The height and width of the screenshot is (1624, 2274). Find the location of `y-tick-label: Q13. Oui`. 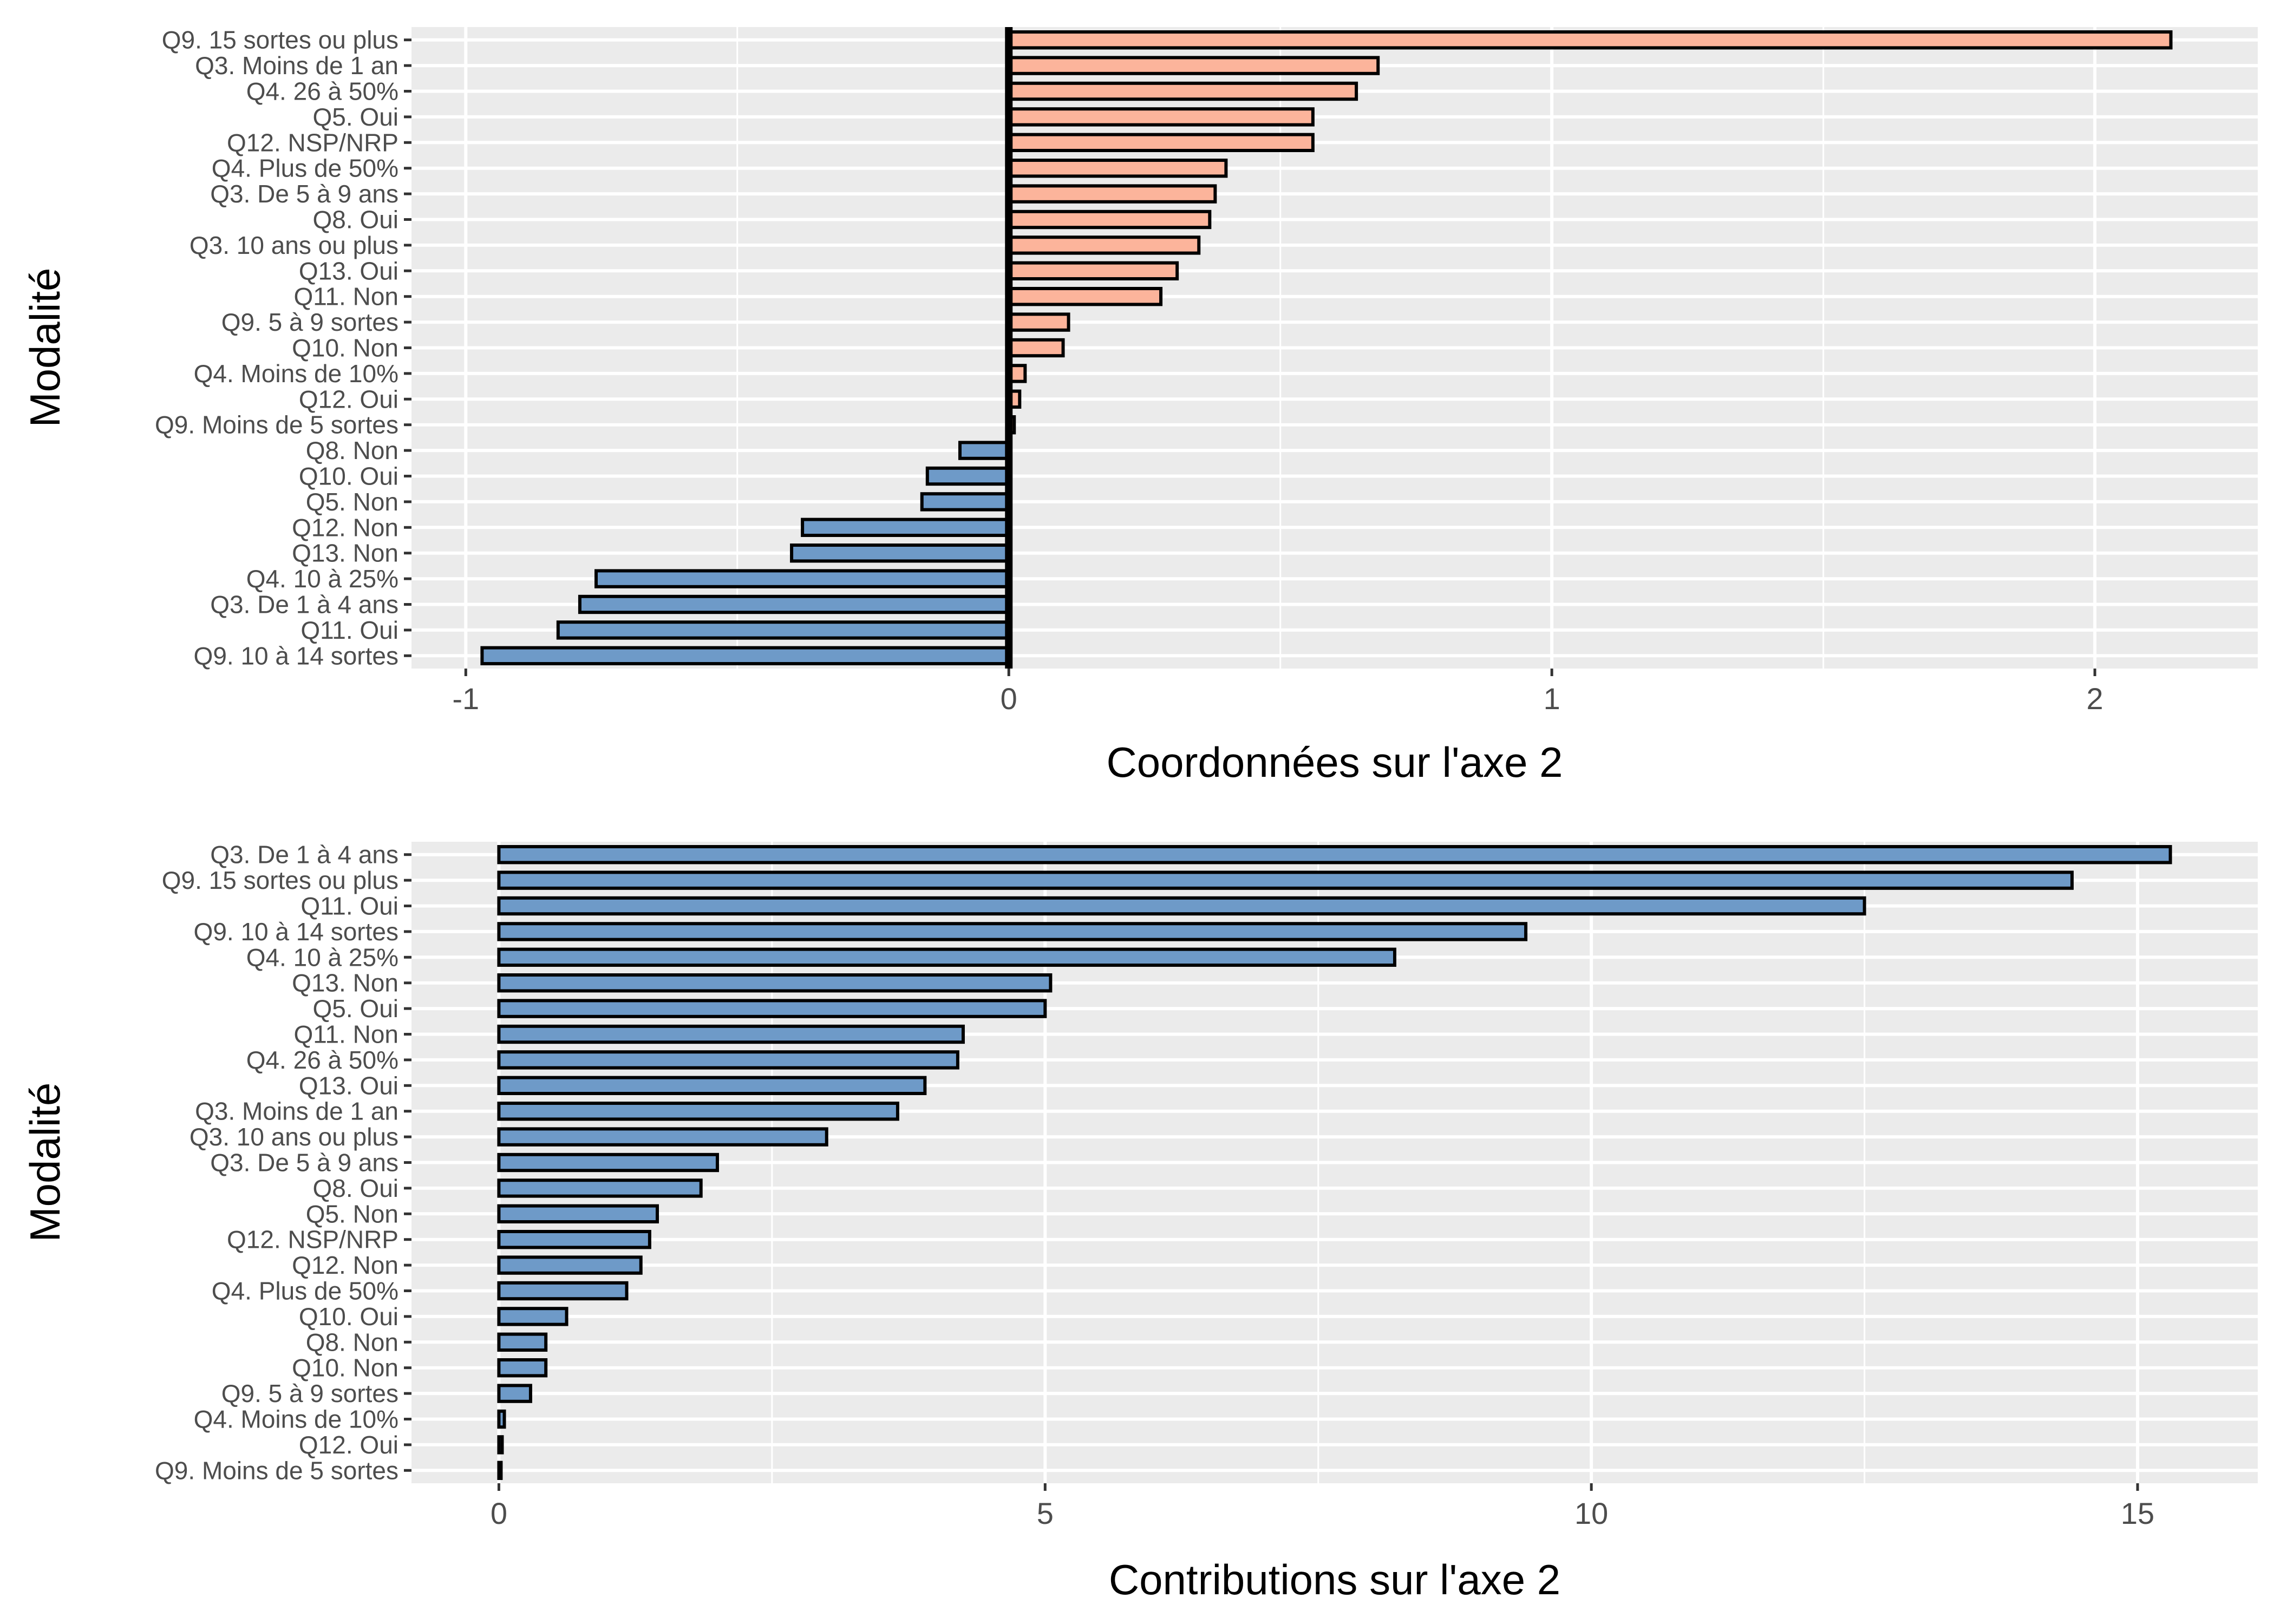

y-tick-label: Q13. Oui is located at coordinates (349, 1085).